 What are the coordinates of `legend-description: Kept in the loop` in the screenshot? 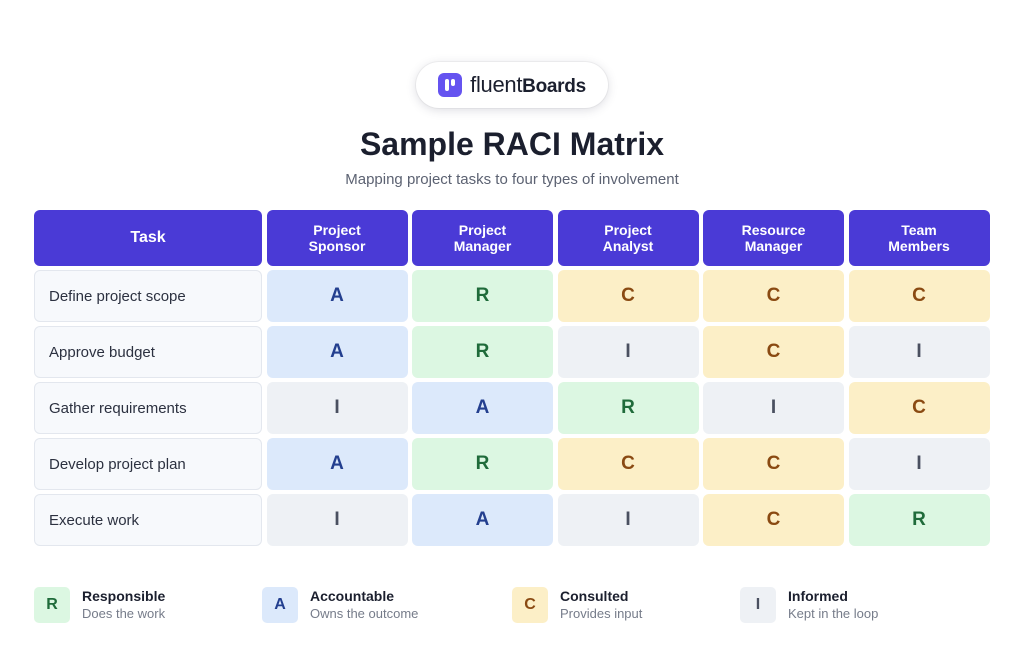 It's located at (833, 613).